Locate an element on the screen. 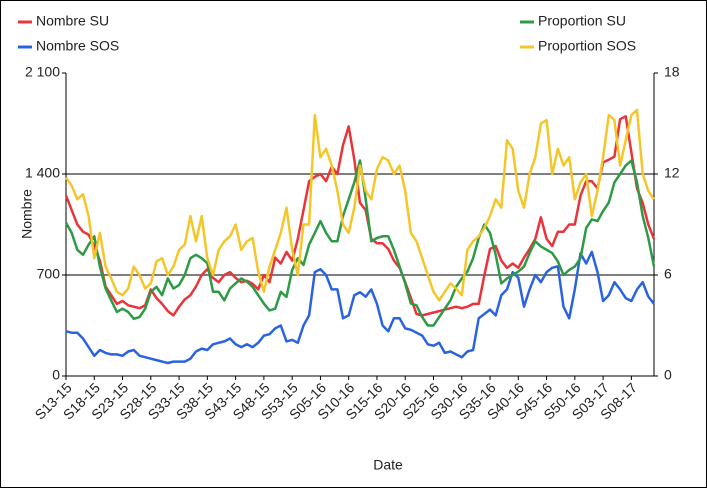 The image size is (707, 488). x-axis-label: Date is located at coordinates (388, 465).